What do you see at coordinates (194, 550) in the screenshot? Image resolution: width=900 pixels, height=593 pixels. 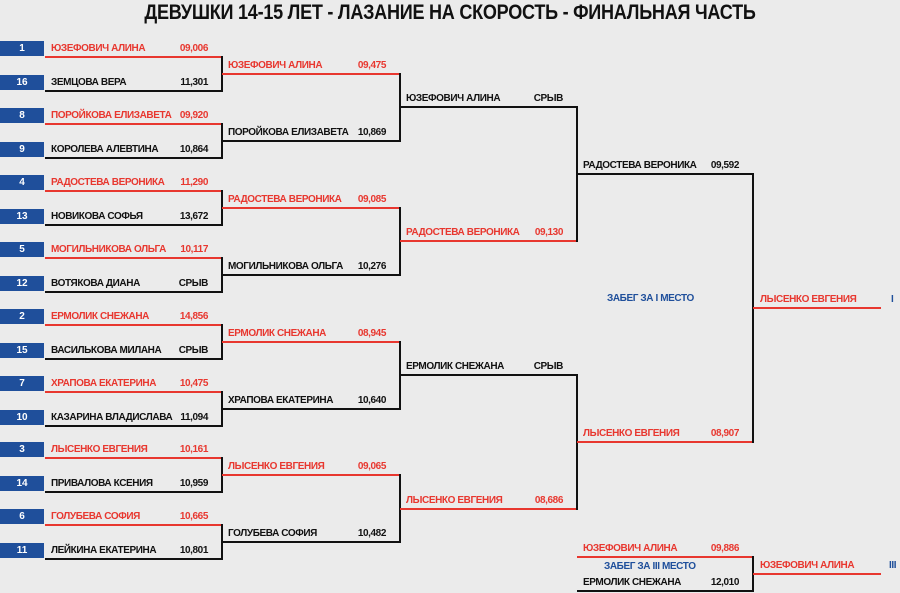 I see `athlete-time: 10,801` at bounding box center [194, 550].